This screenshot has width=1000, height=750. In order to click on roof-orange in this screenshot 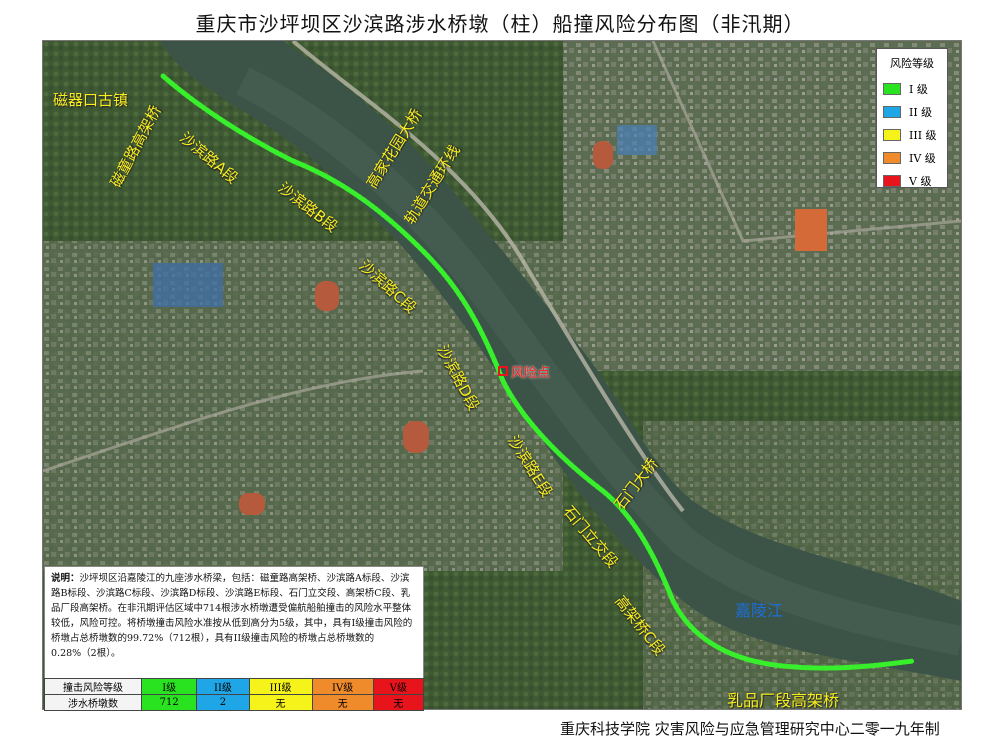, I will do `click(811, 230)`.